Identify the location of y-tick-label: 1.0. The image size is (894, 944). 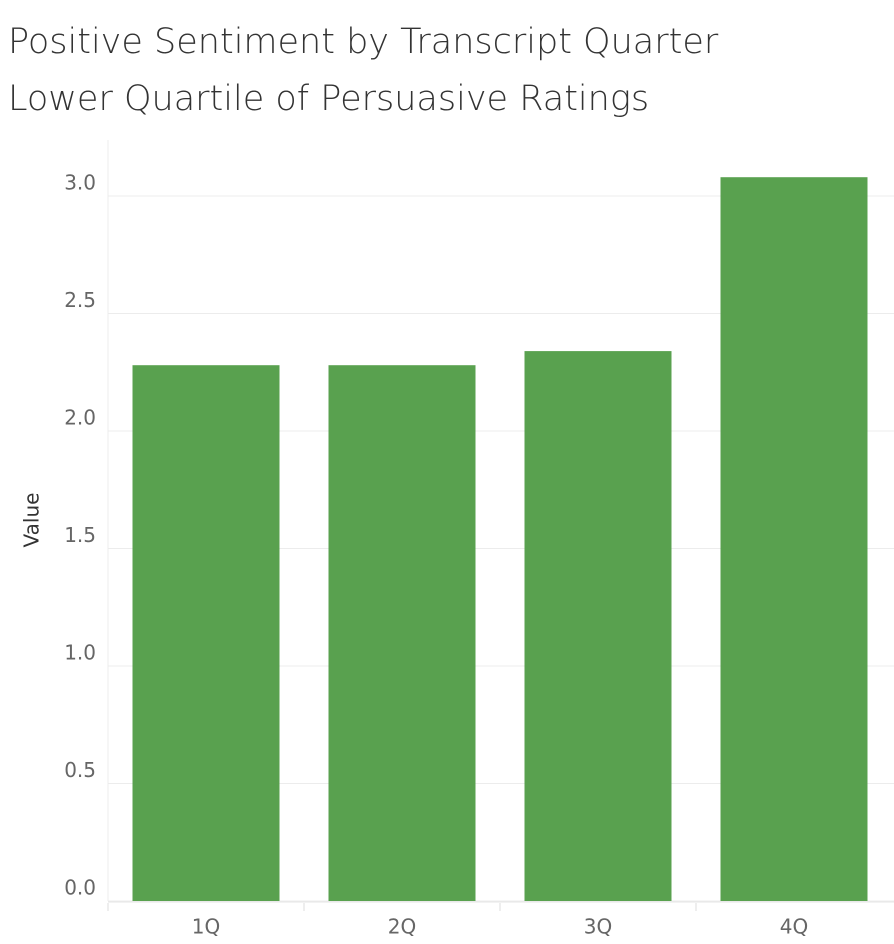
(80, 653).